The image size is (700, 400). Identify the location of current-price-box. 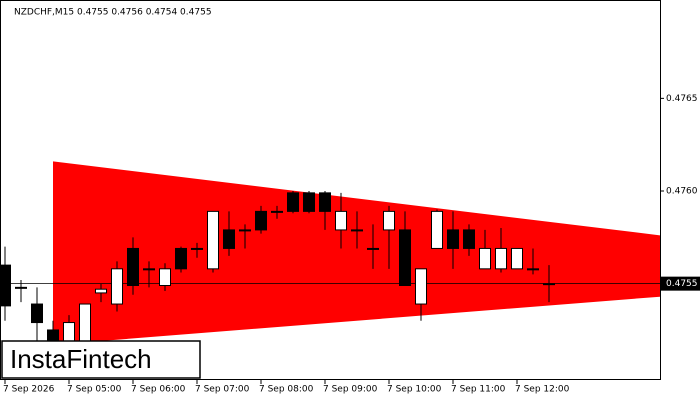
(680, 283).